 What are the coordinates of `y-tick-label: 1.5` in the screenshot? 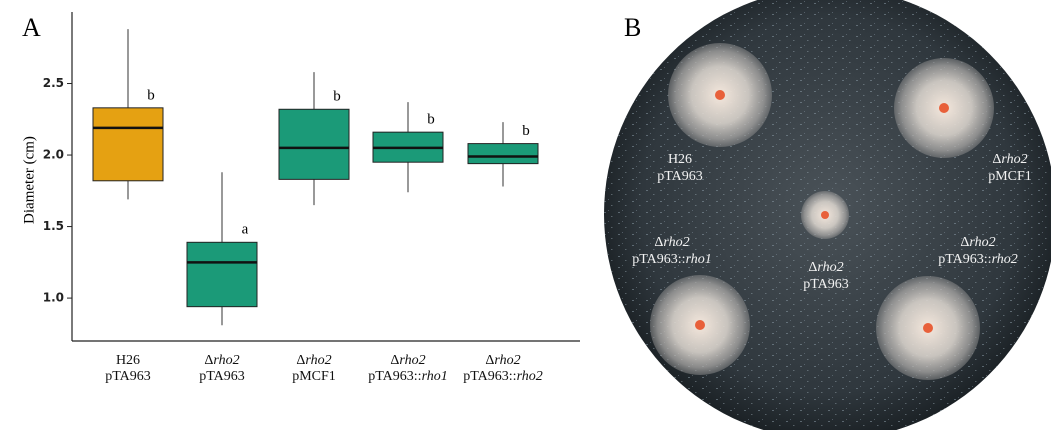 It's located at (53, 226).